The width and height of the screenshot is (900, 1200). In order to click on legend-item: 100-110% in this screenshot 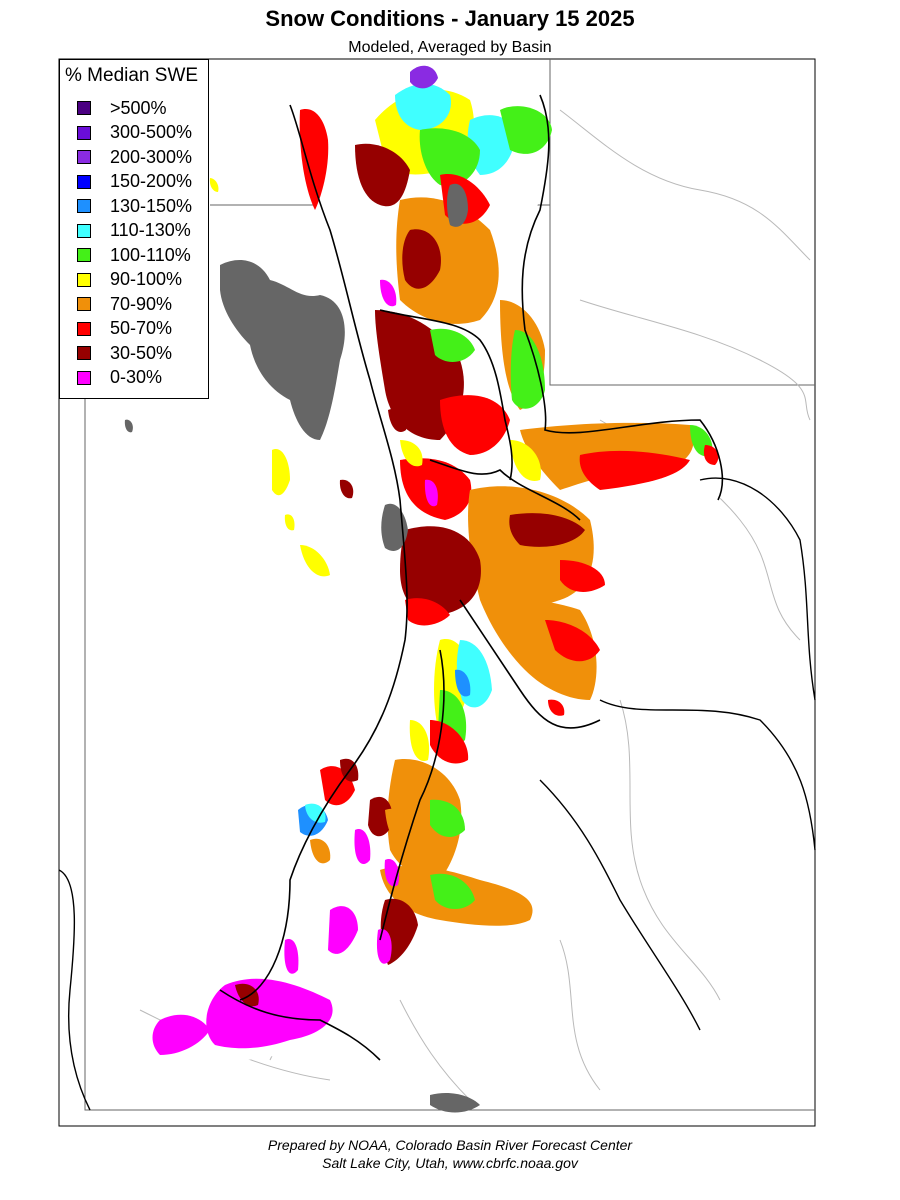, I will do `click(134, 255)`.